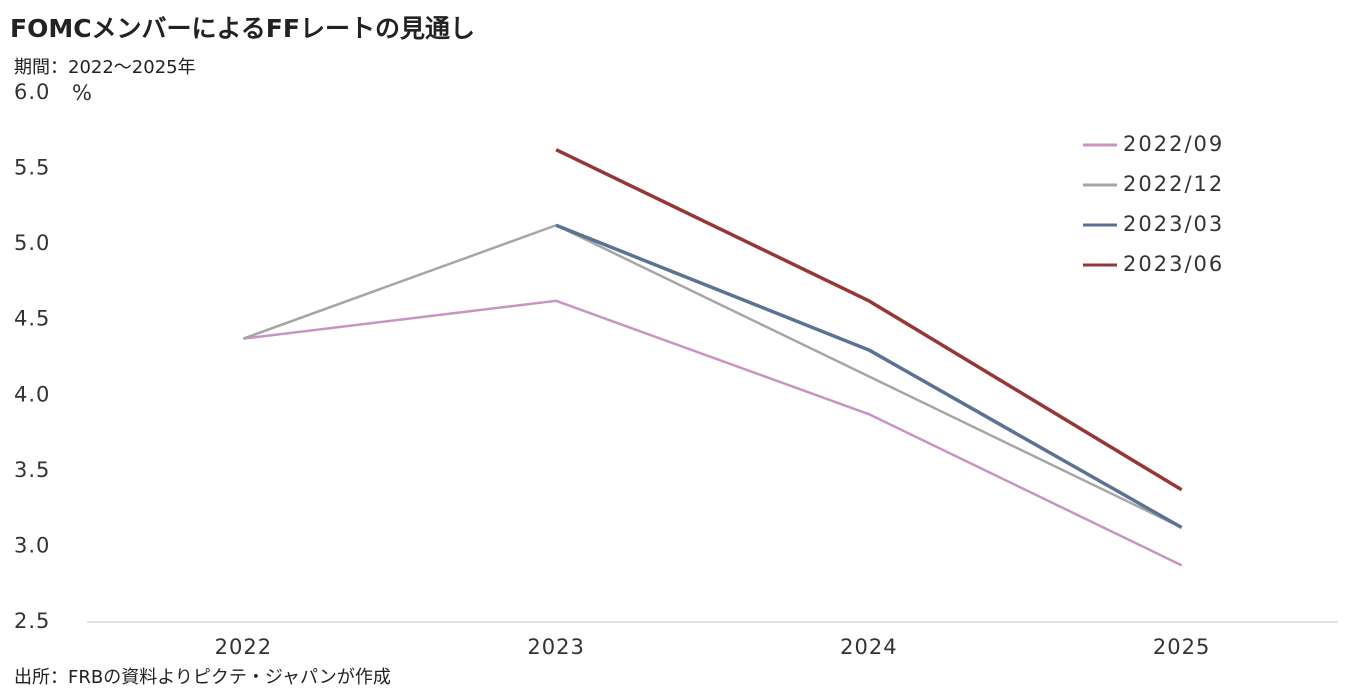  Describe the element at coordinates (32, 545) in the screenshot. I see `y-tick-label: 3.0` at that location.